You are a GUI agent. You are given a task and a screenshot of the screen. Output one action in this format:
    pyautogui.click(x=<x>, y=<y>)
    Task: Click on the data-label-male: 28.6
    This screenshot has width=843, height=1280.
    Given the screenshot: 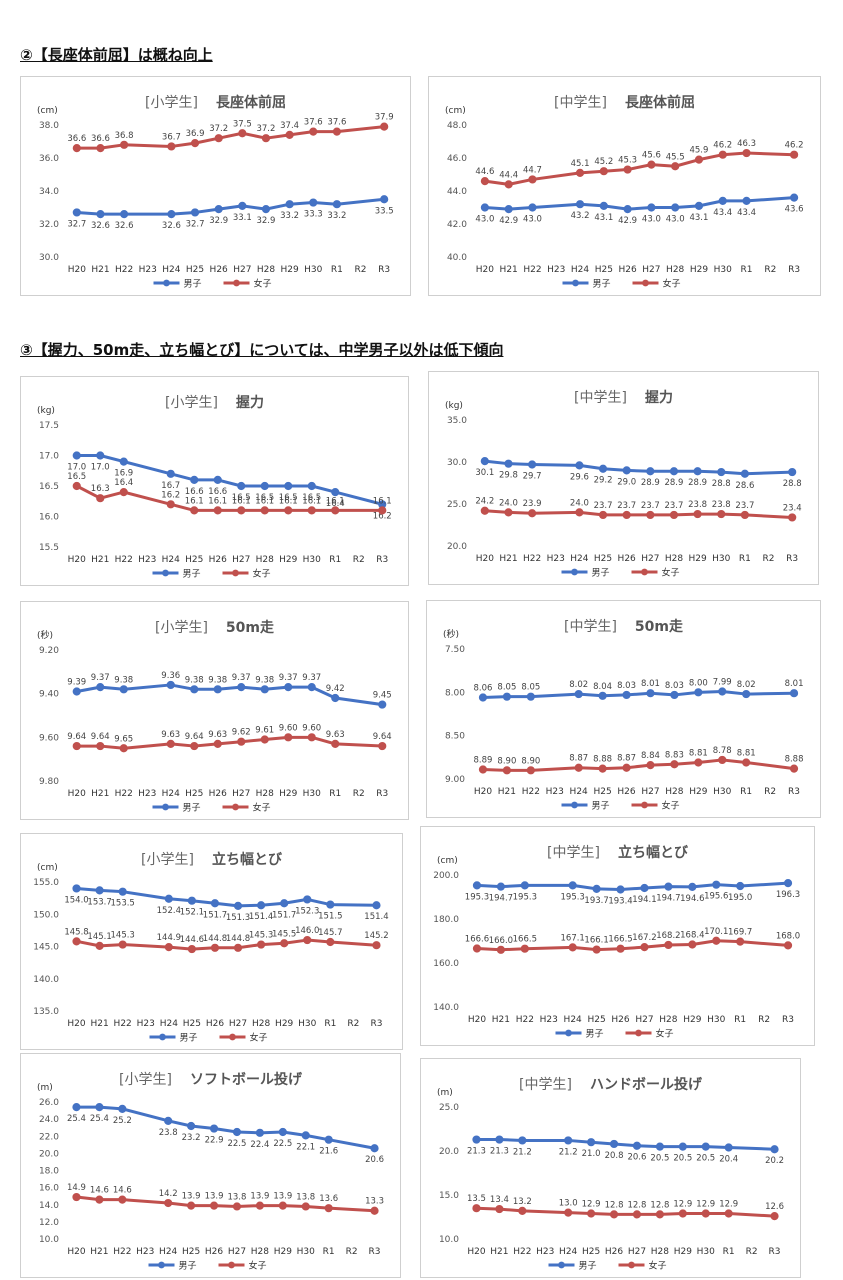 What is the action you would take?
    pyautogui.click(x=744, y=486)
    